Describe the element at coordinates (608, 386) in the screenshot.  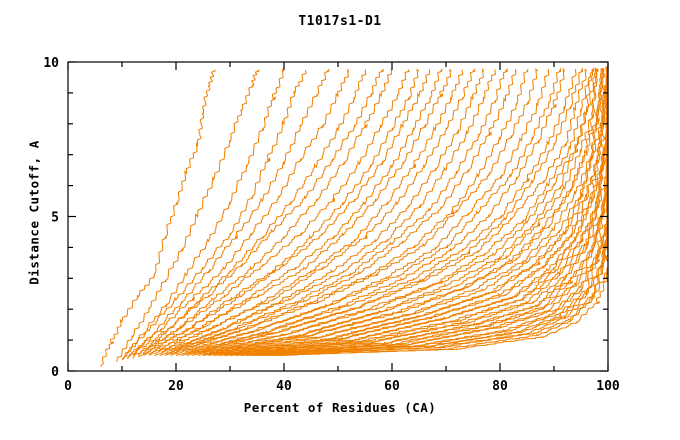
I see `svg-text: 100` at that location.